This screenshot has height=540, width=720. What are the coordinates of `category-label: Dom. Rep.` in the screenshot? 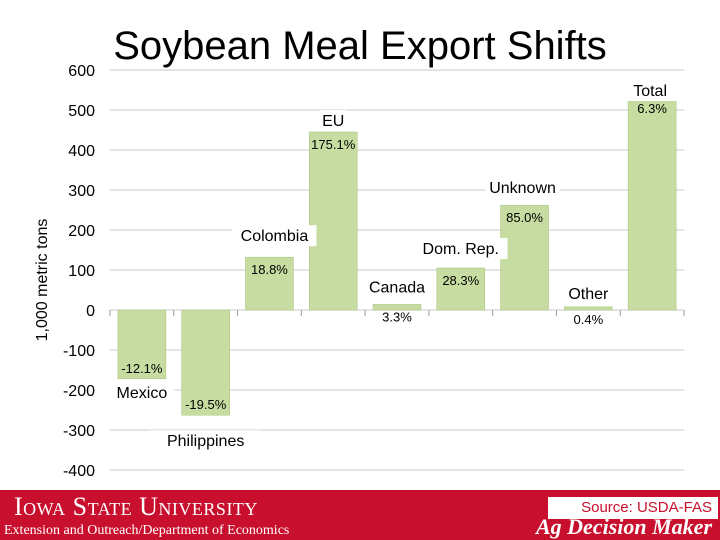 It's located at (461, 249).